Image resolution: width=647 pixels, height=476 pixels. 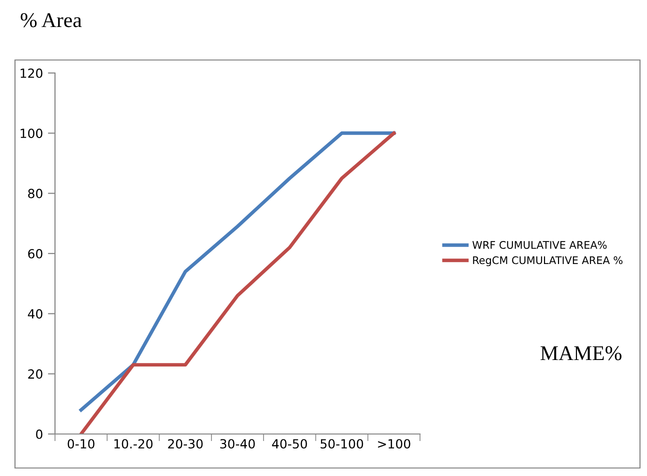 I want to click on y-tick-label: 80, so click(x=35, y=193).